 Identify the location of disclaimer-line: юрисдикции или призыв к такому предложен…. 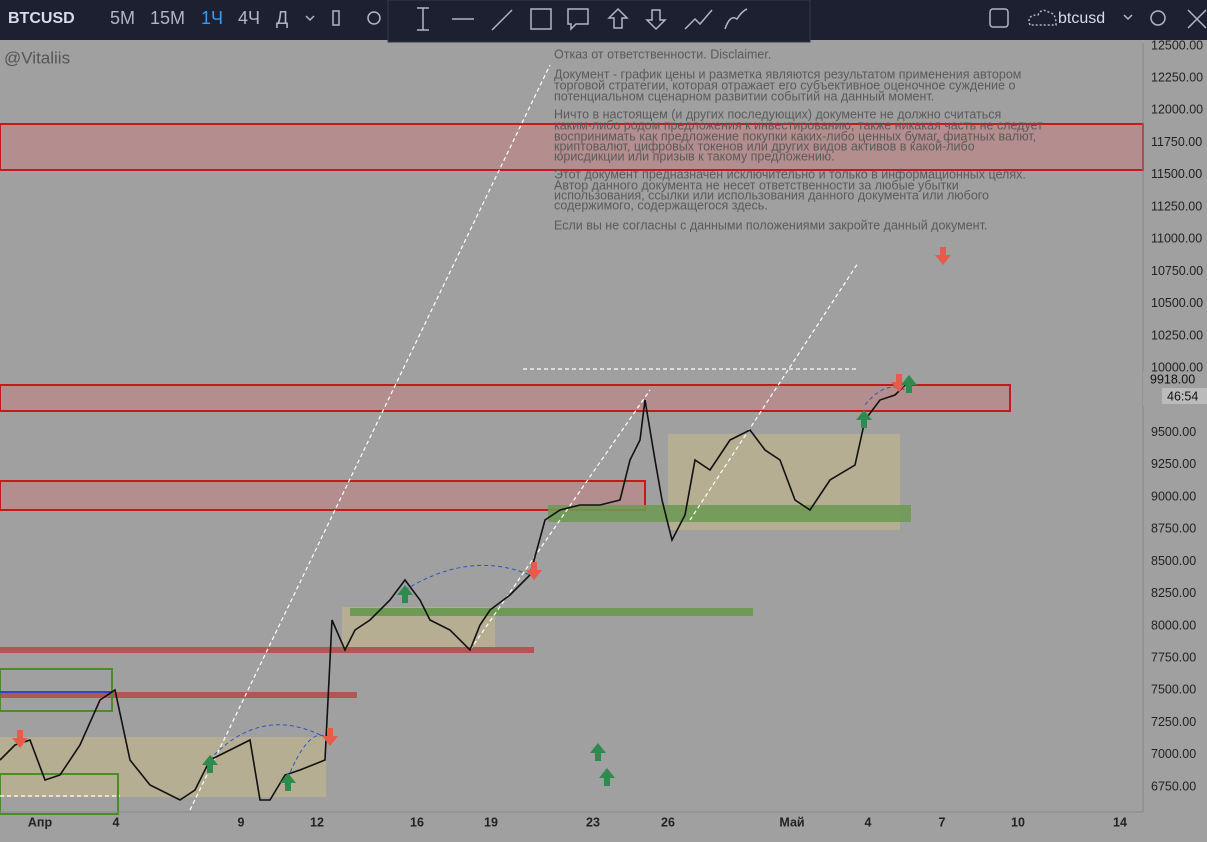
(694, 156).